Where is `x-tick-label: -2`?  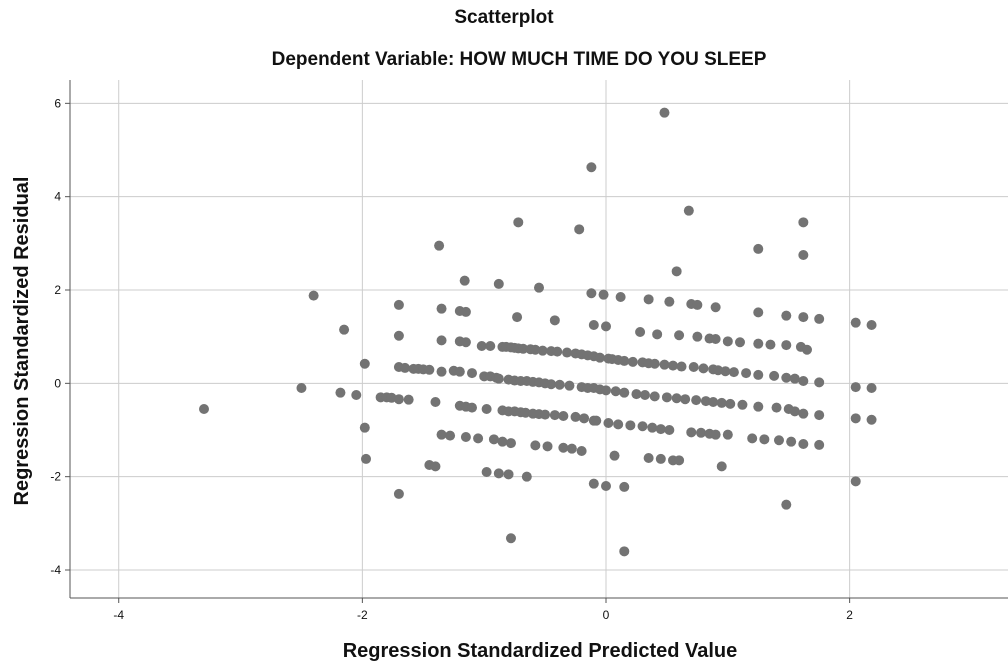
x-tick-label: -2 is located at coordinates (362, 615).